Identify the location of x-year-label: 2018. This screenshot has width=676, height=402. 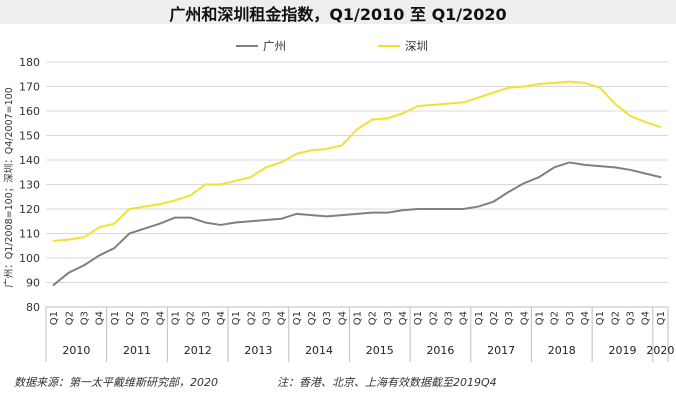
(562, 350).